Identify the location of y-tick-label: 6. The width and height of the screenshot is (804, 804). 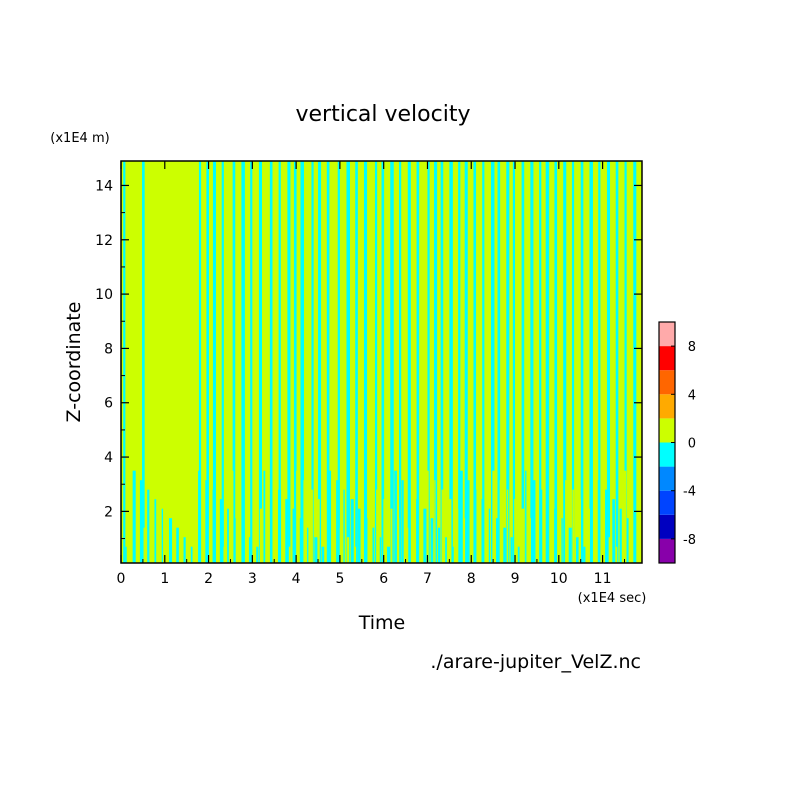
(108, 404).